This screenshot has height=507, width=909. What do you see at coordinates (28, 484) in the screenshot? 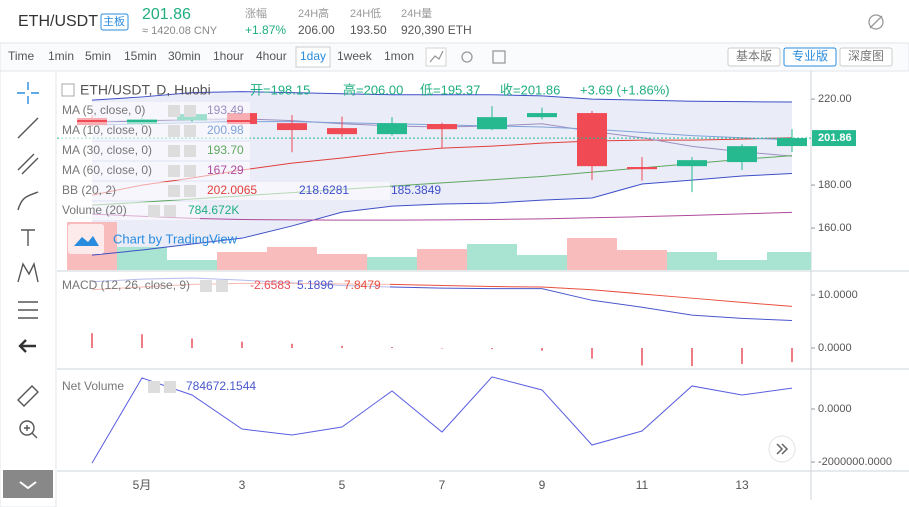
I see `collapse-button` at bounding box center [28, 484].